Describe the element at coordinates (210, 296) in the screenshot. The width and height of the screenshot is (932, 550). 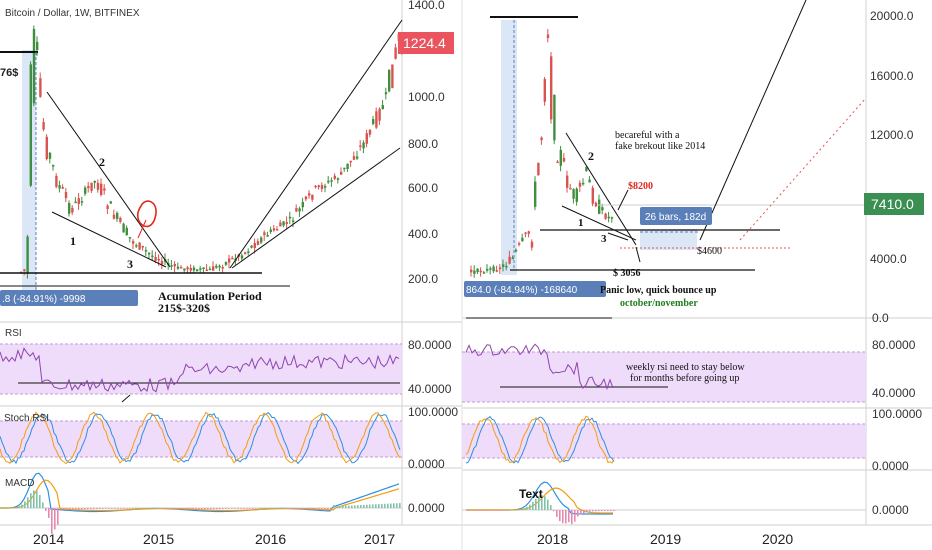
I see `accumulation-title: Acumulation Period` at that location.